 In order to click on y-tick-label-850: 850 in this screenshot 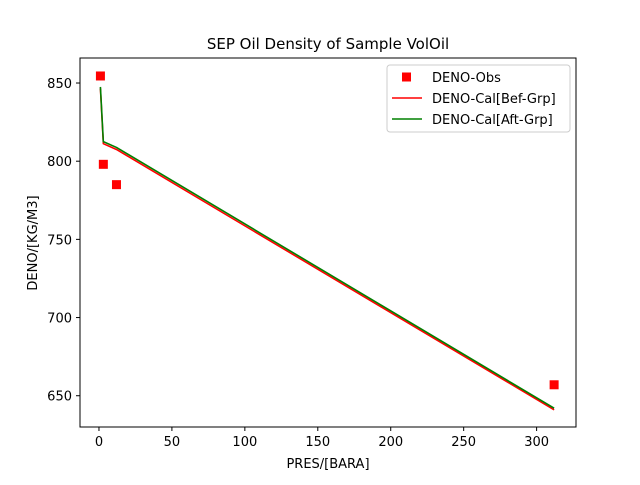, I will do `click(59, 84)`.